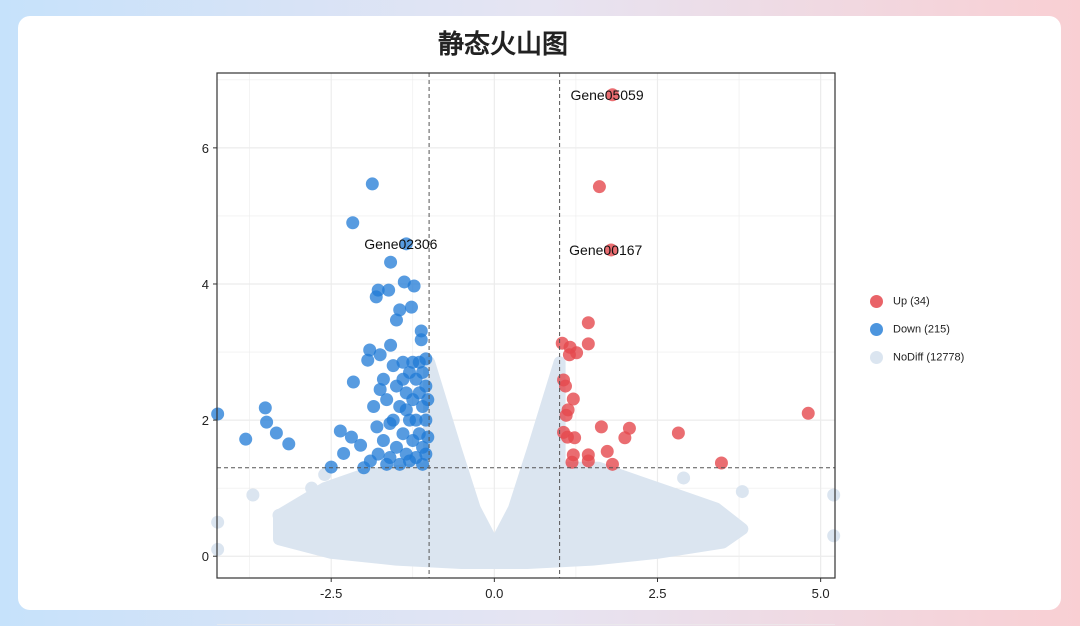  Describe the element at coordinates (205, 148) in the screenshot. I see `y-tick-label: 6` at that location.